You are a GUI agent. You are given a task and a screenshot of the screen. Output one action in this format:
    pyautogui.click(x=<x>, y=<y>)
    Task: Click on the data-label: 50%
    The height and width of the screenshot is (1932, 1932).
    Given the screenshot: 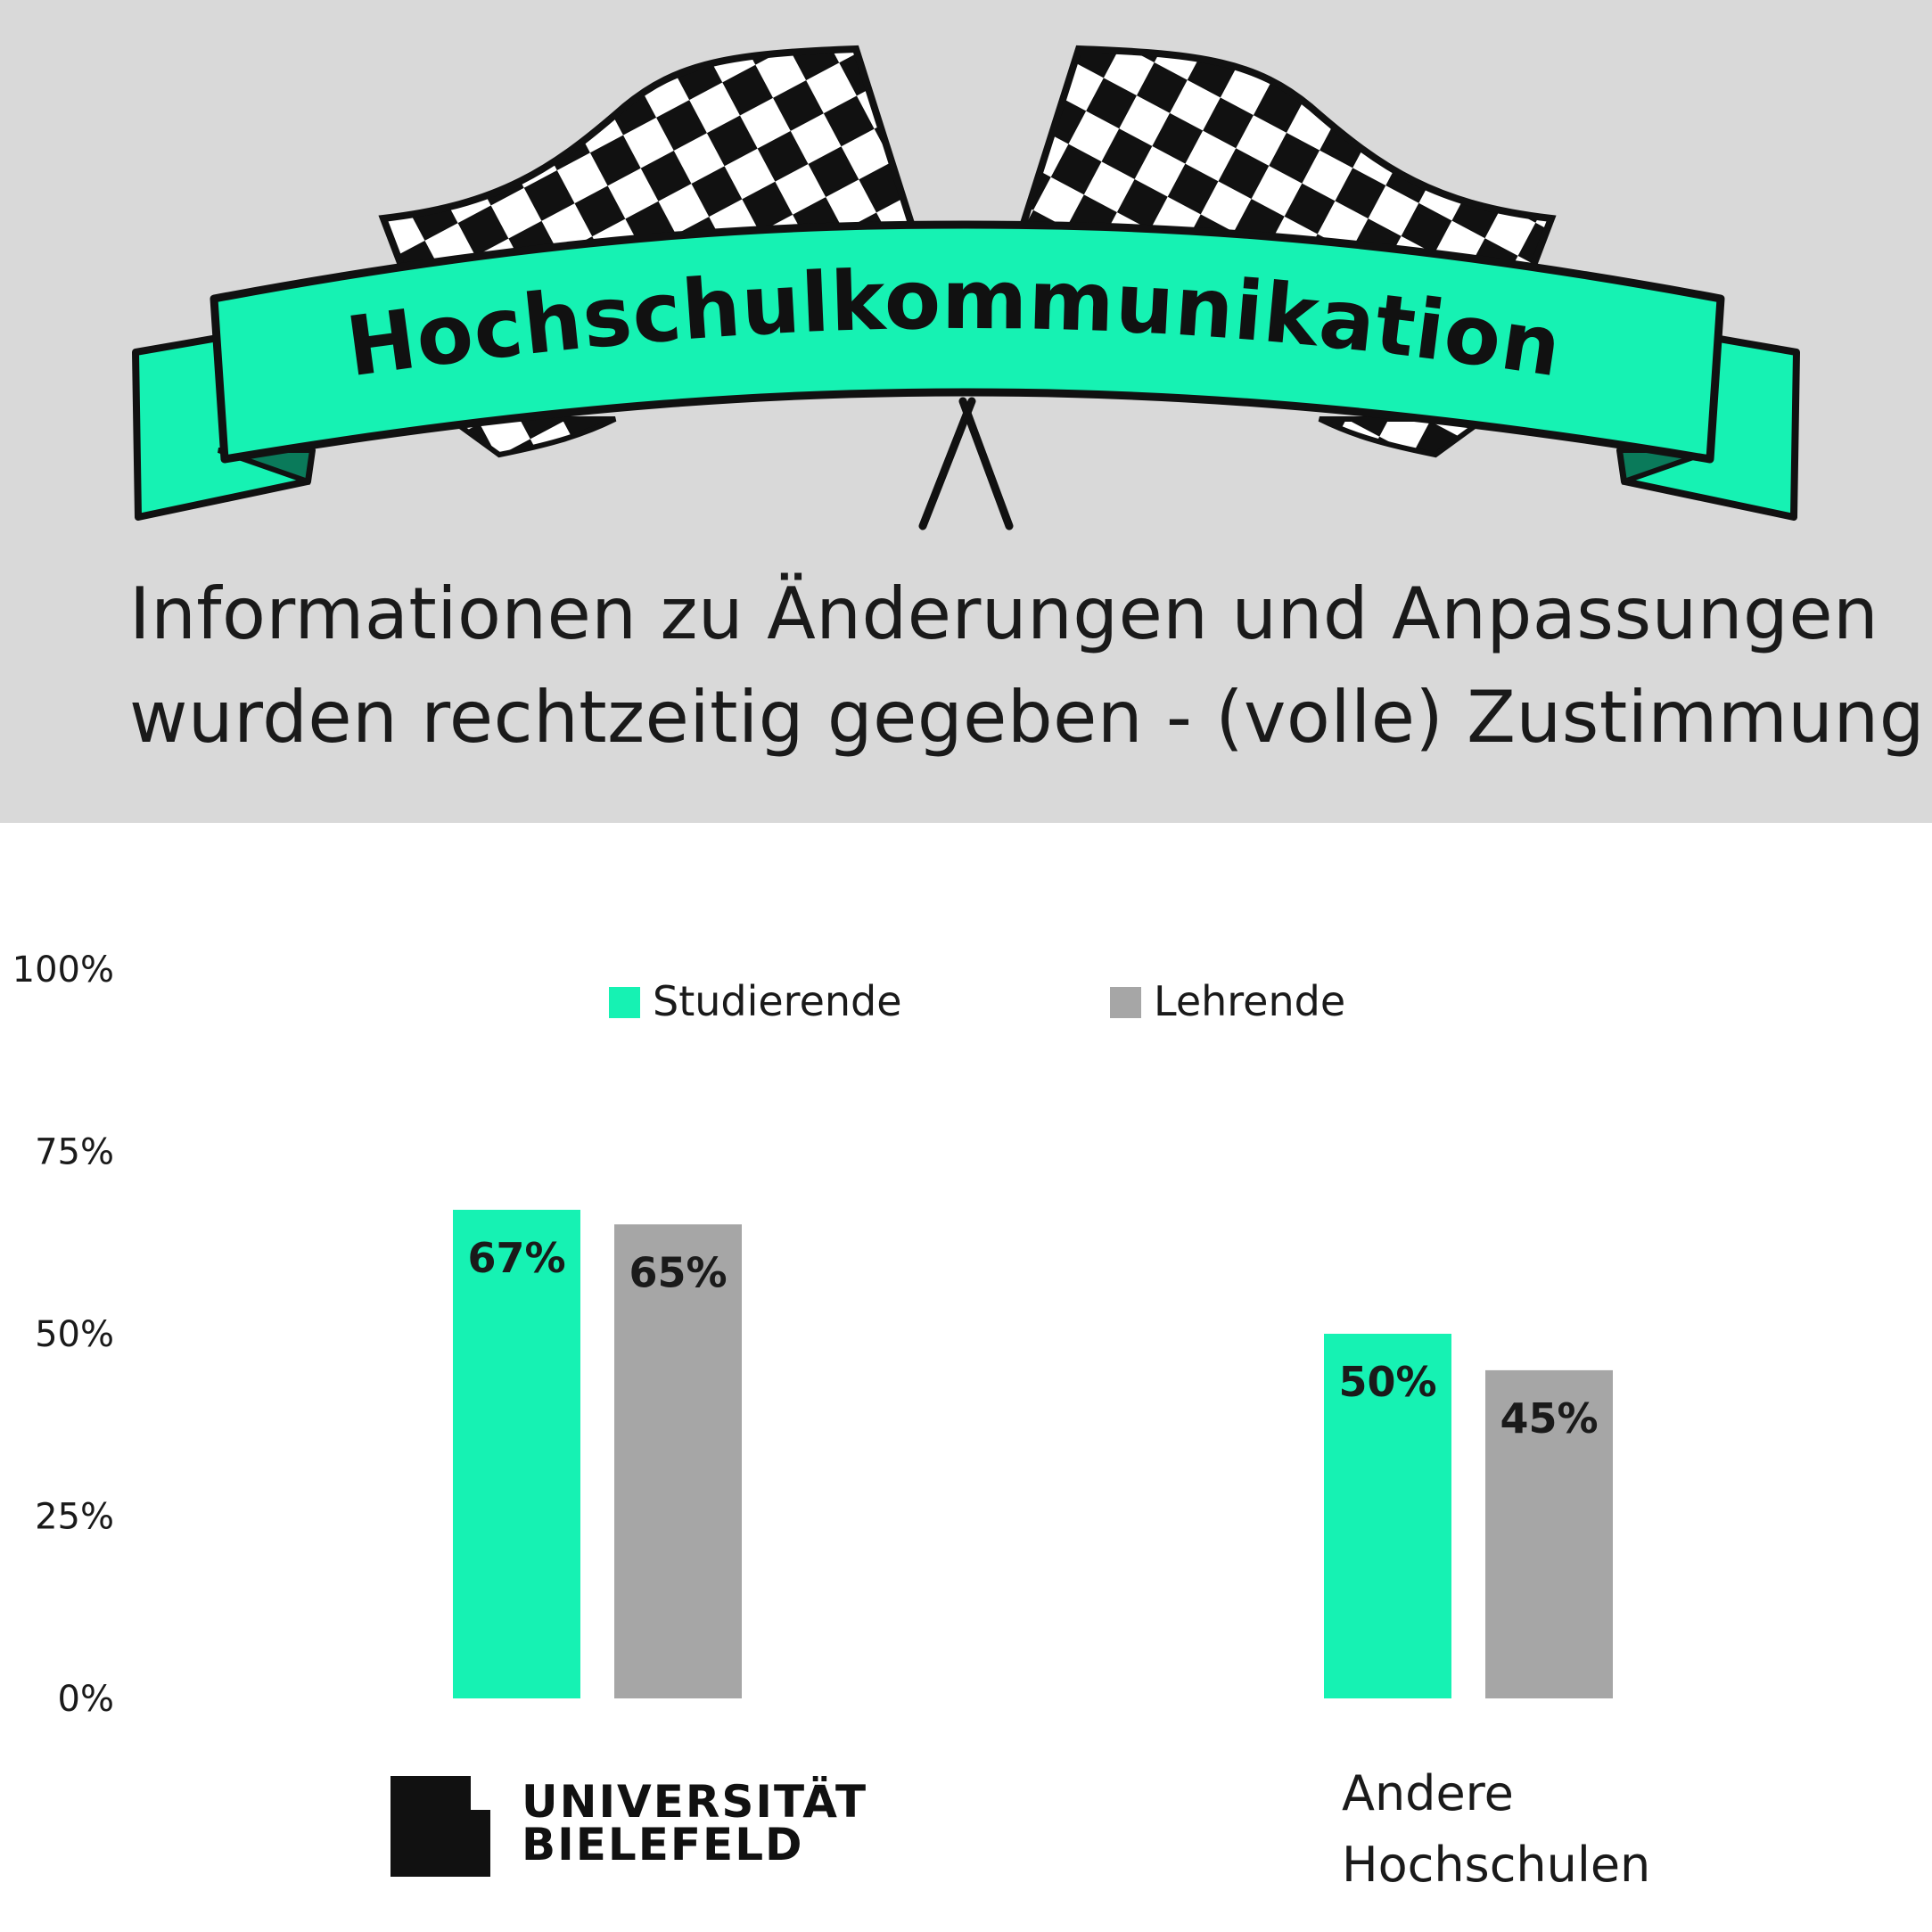 What is the action you would take?
    pyautogui.click(x=1387, y=1382)
    